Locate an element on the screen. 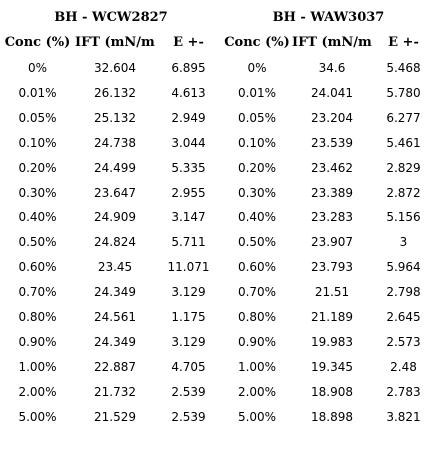 The image size is (435, 450). conc-right-cell: 0.50% is located at coordinates (257, 242).